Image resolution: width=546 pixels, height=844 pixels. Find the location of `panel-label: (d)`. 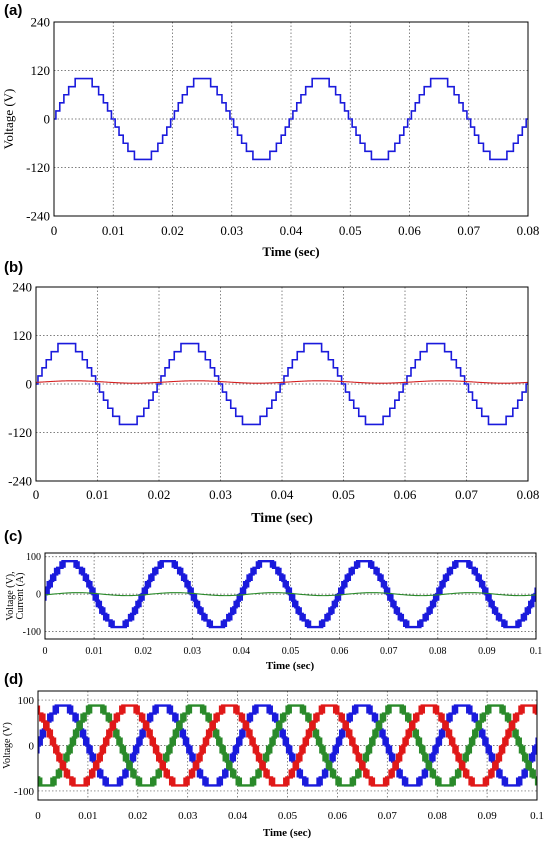

panel-label: (d) is located at coordinates (13, 679).